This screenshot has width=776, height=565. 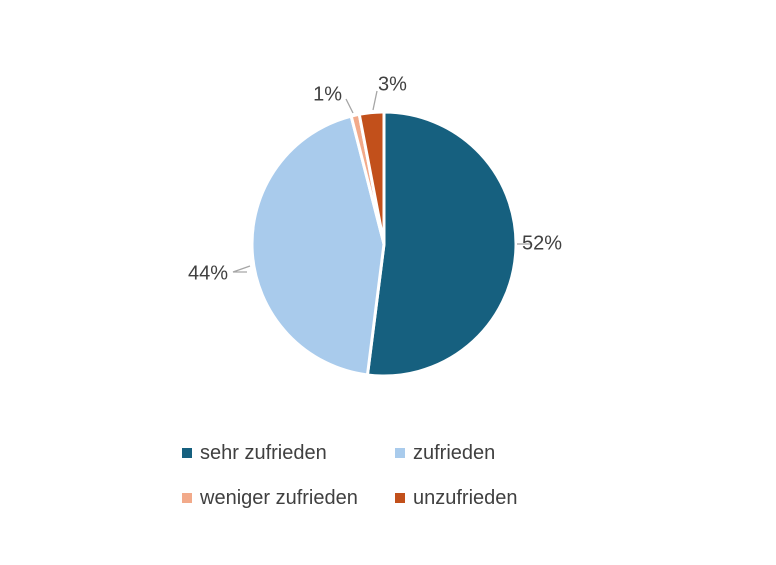 I want to click on legend-item-sehr-zufrieden: sehr zufrieden, so click(x=254, y=453).